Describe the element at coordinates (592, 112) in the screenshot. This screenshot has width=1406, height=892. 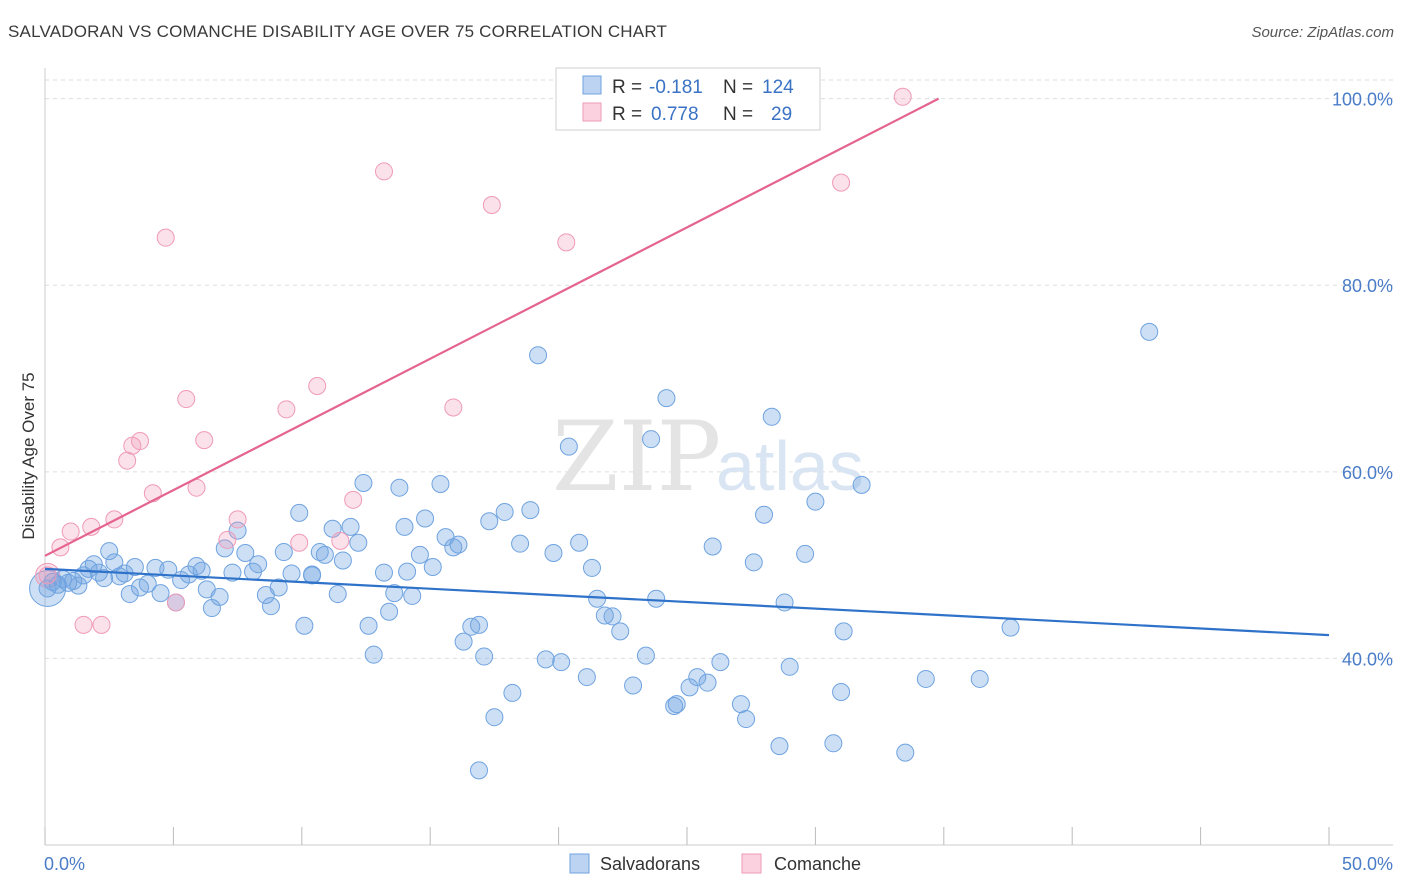
I see `legend-swatch-comanche` at that location.